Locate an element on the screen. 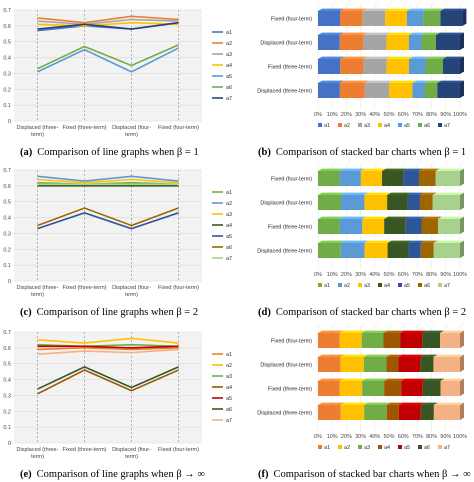 This screenshot has height=482, width=474. legend-label-a5: a5 is located at coordinates (407, 448).